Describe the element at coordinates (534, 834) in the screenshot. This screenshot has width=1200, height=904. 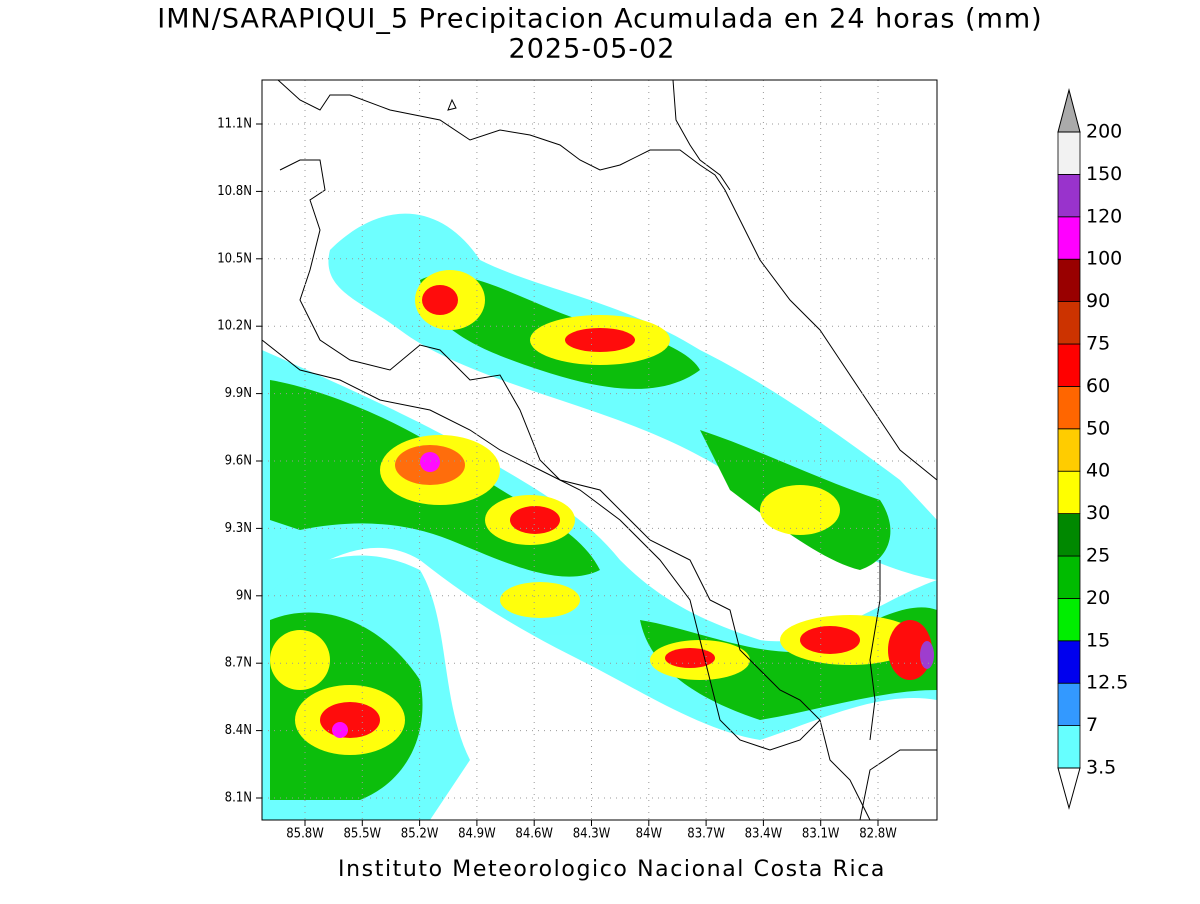
I see `x-tick-label: 84.6W` at that location.